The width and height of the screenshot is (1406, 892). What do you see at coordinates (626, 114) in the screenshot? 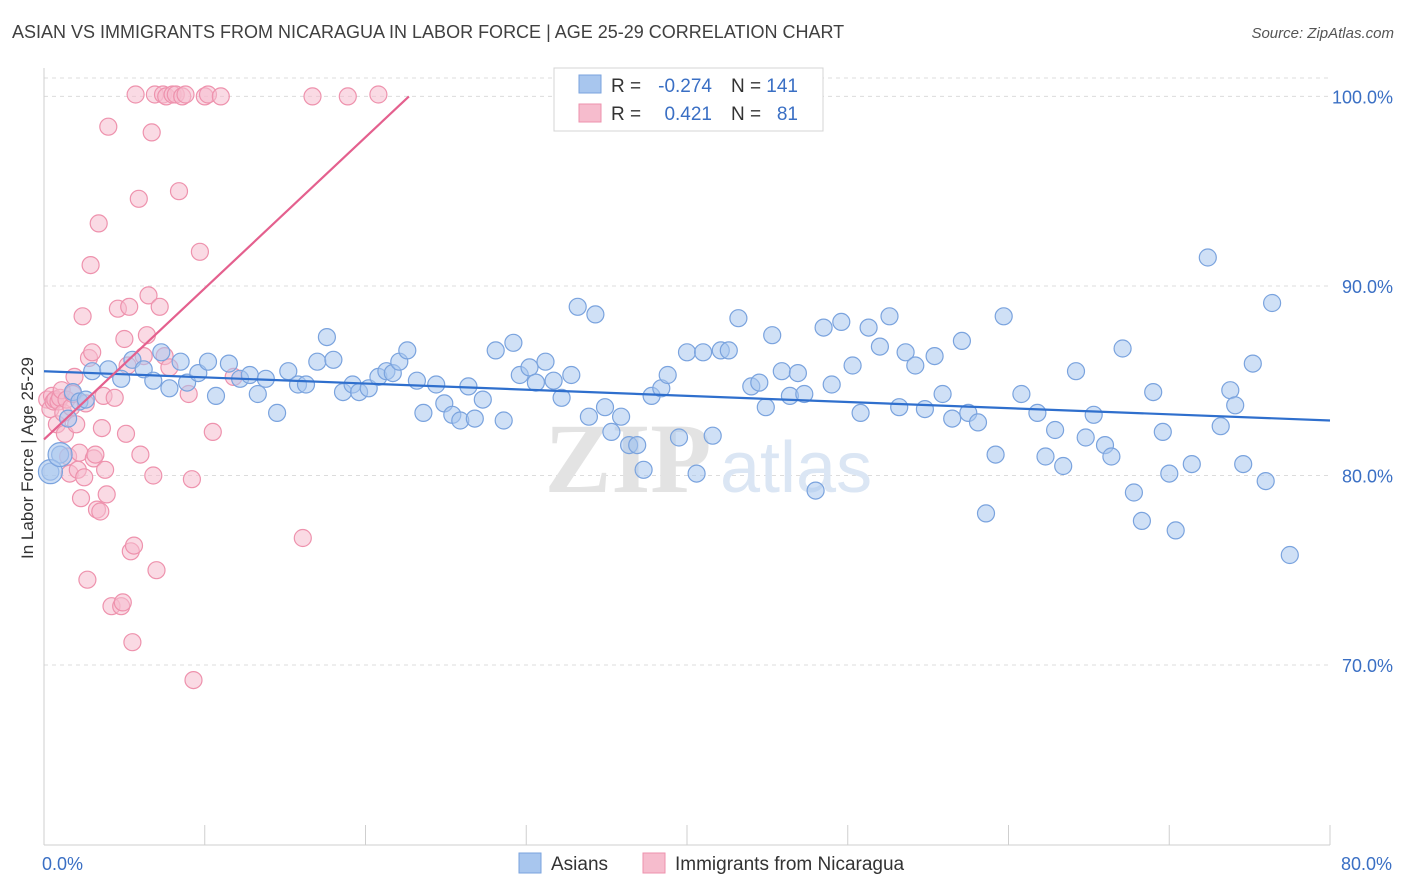
I see `stats-r-label-nicaragua: R =` at bounding box center [626, 114].